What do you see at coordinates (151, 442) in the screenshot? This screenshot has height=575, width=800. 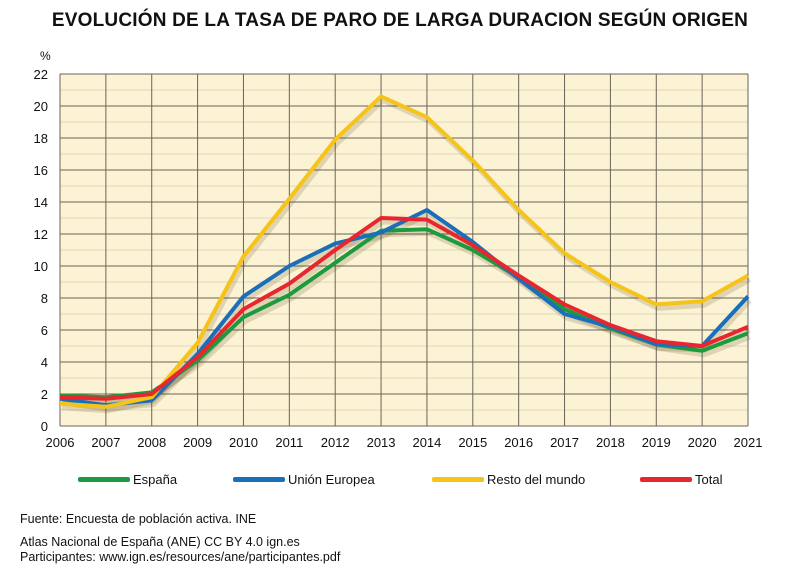 I see `x-tick-label: 2008` at bounding box center [151, 442].